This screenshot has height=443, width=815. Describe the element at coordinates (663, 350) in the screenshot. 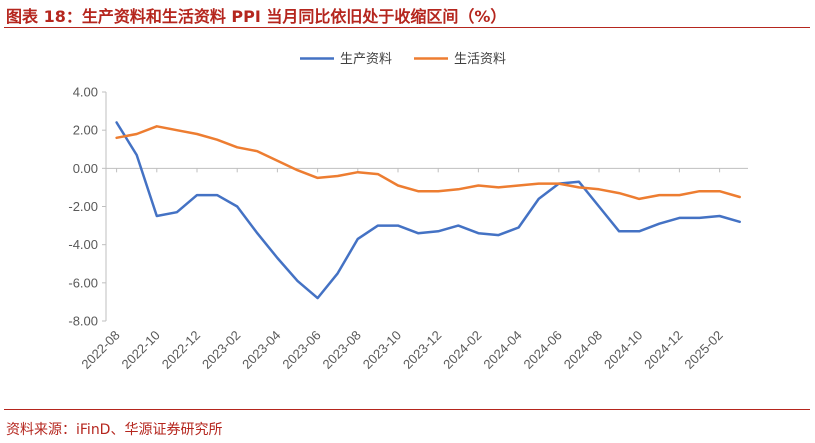

I see `x-tick-label: 2024-12` at that location.